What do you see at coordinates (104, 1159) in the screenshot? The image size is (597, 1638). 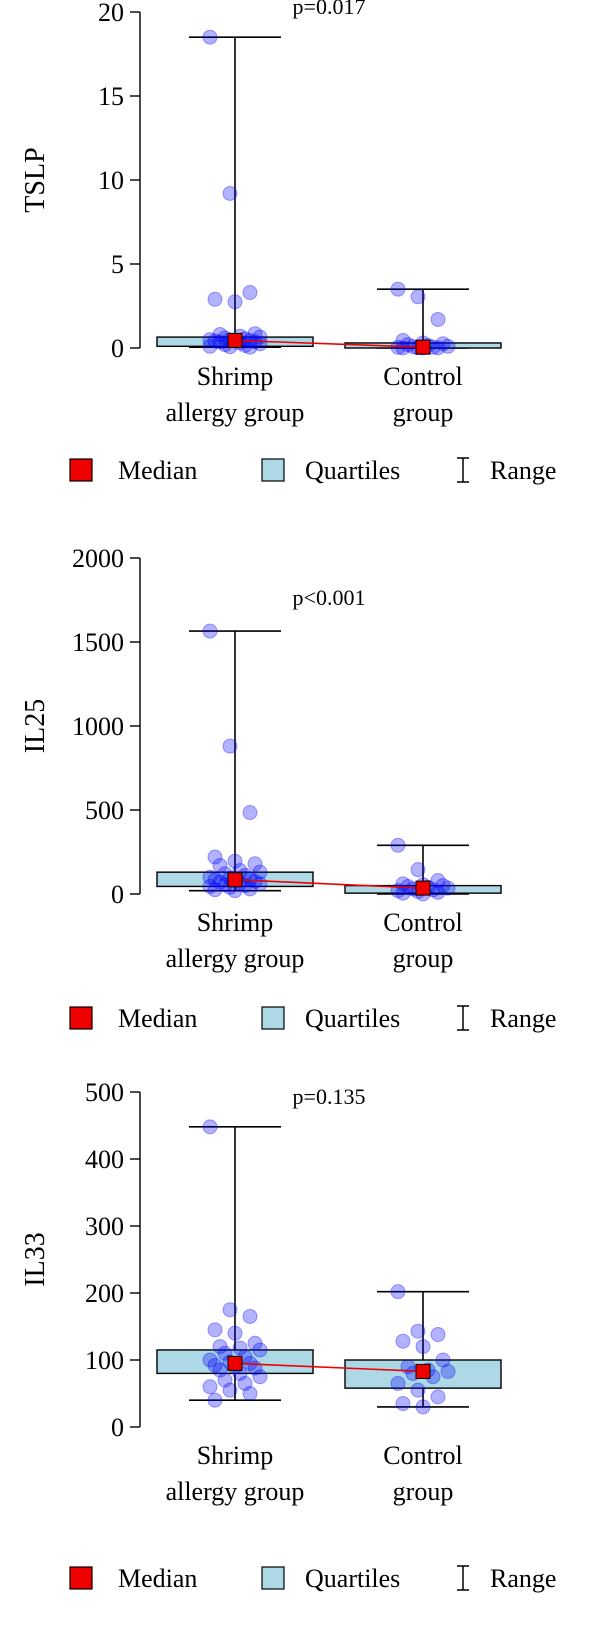 I see `y-tick-label: 400` at bounding box center [104, 1159].